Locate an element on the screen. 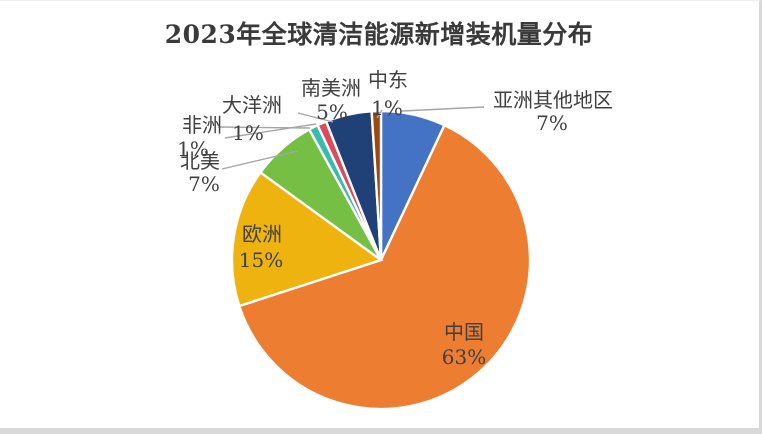 The width and height of the screenshot is (762, 434). leader-line-north-america is located at coordinates (260, 160).